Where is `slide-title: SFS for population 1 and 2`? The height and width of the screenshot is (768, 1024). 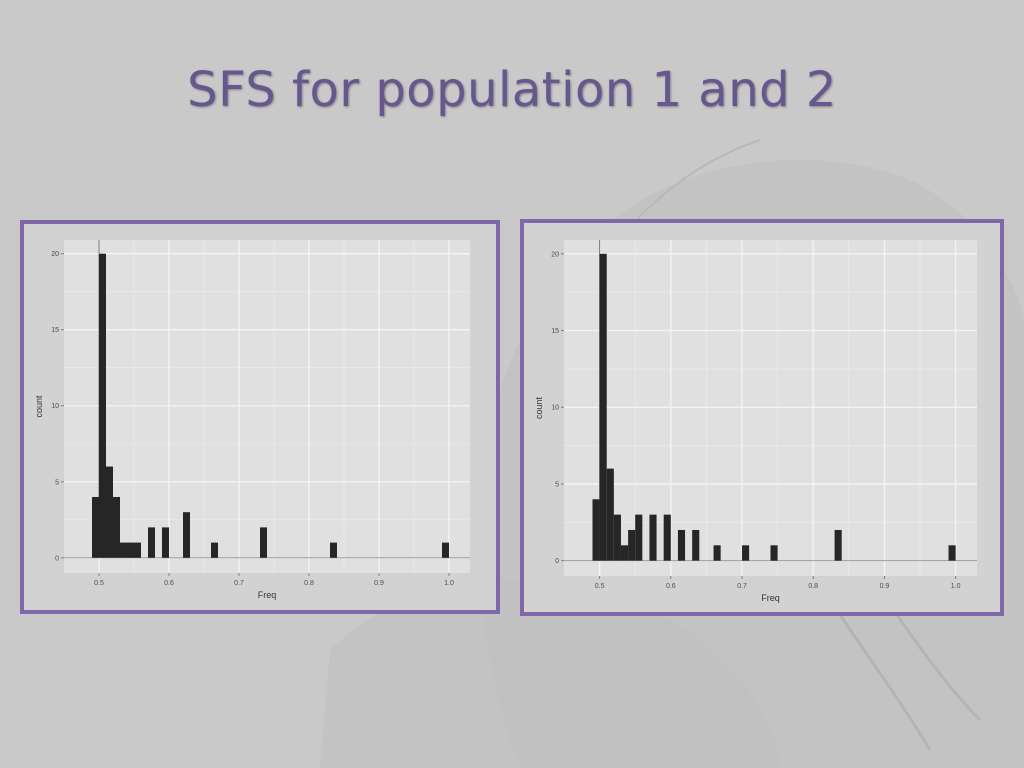
slide-title: SFS for population 1 and 2 is located at coordinates (512, 90).